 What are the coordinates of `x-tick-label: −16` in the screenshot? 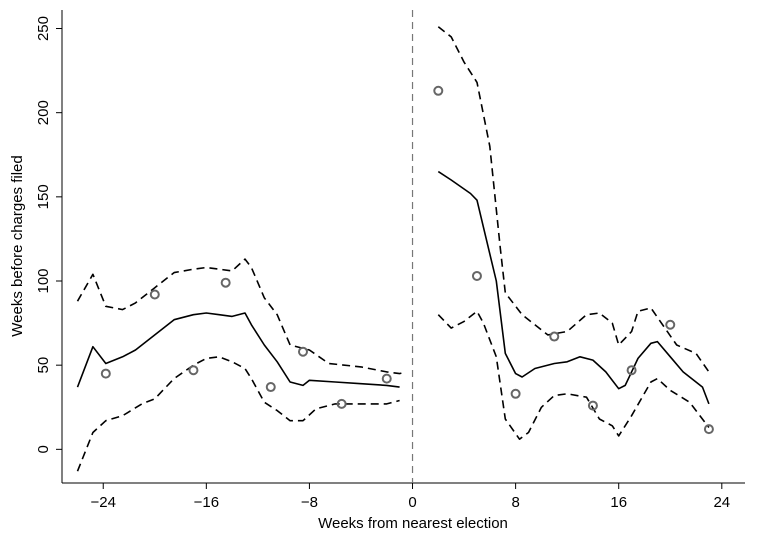 It's located at (206, 502).